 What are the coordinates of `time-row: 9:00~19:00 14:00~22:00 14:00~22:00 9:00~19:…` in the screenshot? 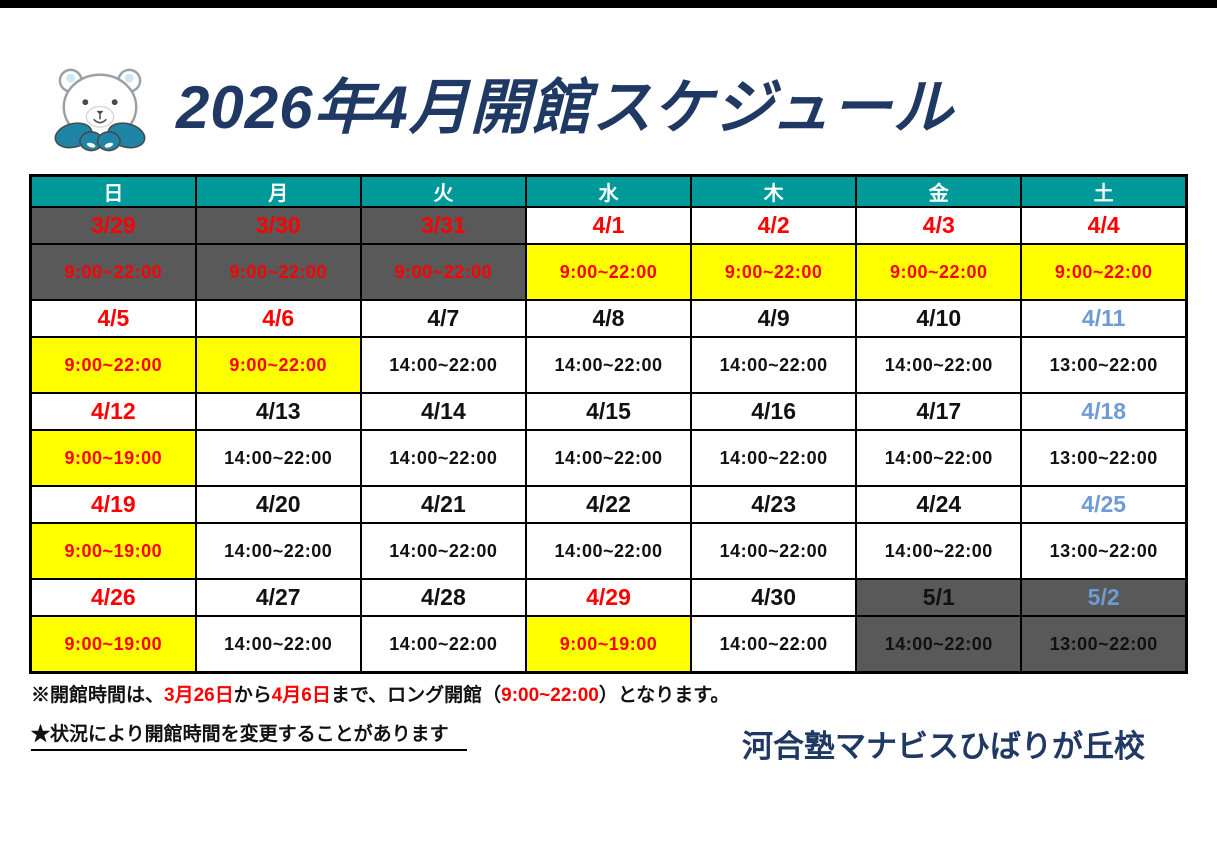 It's located at (608, 644).